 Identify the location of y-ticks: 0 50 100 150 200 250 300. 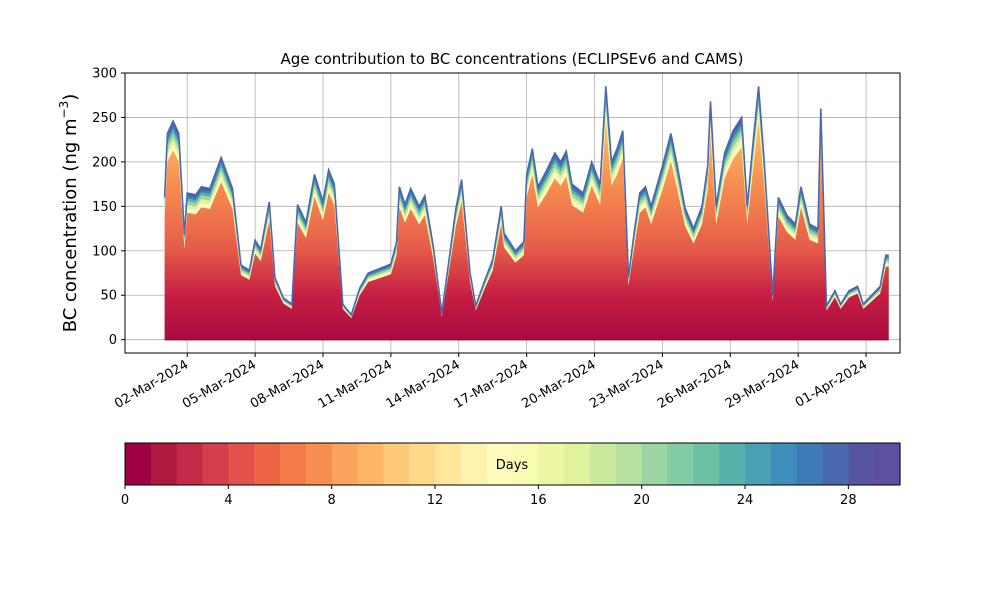
(108, 207).